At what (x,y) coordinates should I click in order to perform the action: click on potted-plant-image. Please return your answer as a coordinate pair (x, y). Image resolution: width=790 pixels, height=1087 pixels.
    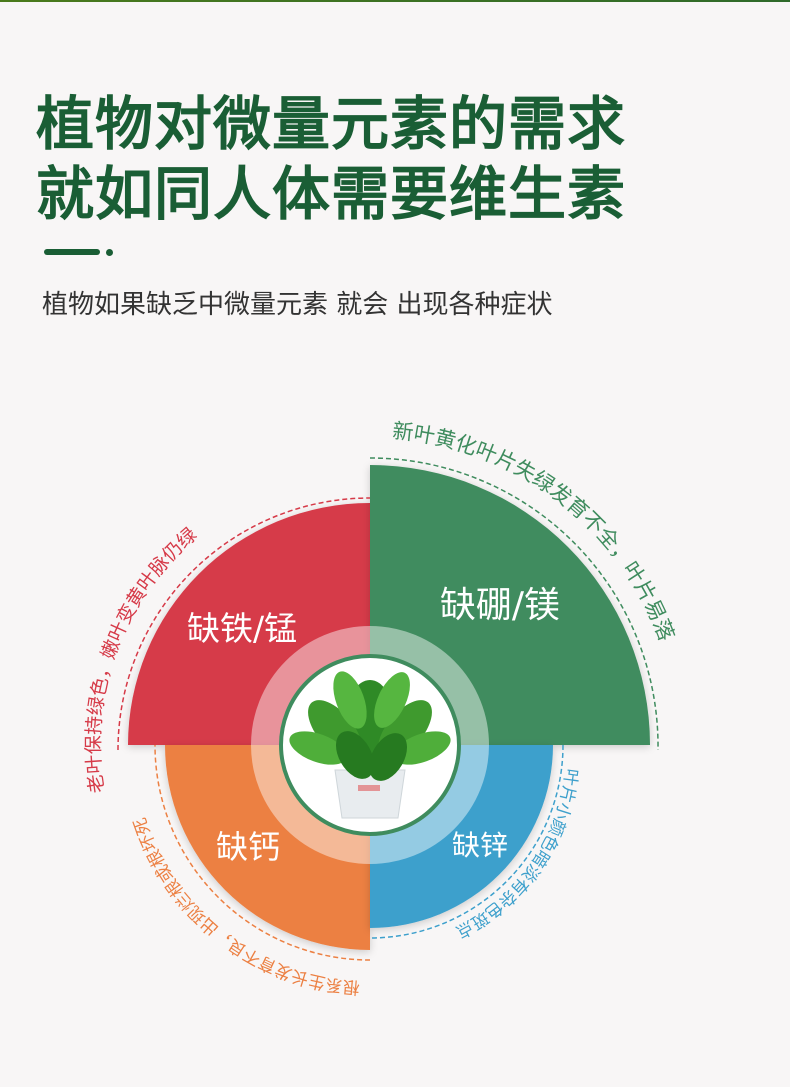
    Looking at the image, I should click on (370, 745).